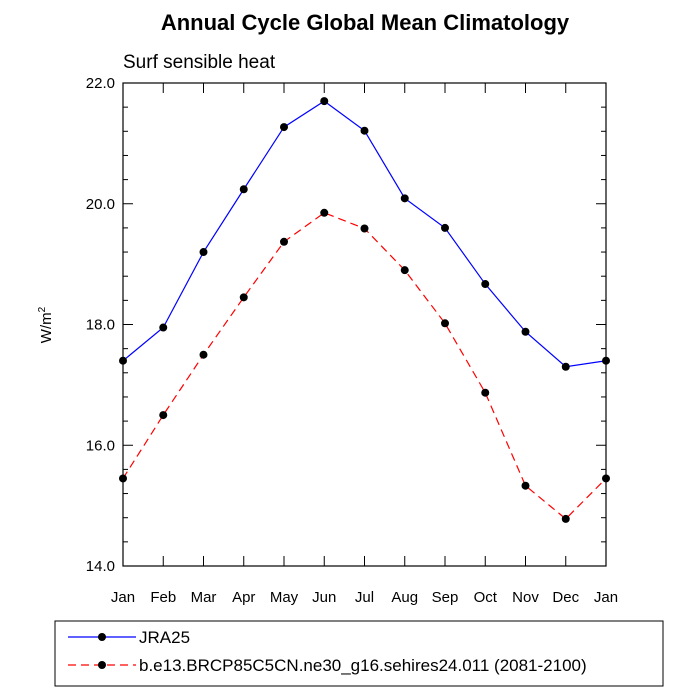 The height and width of the screenshot is (700, 700). Describe the element at coordinates (46, 327) in the screenshot. I see `y-axis-label-text: W/m` at that location.